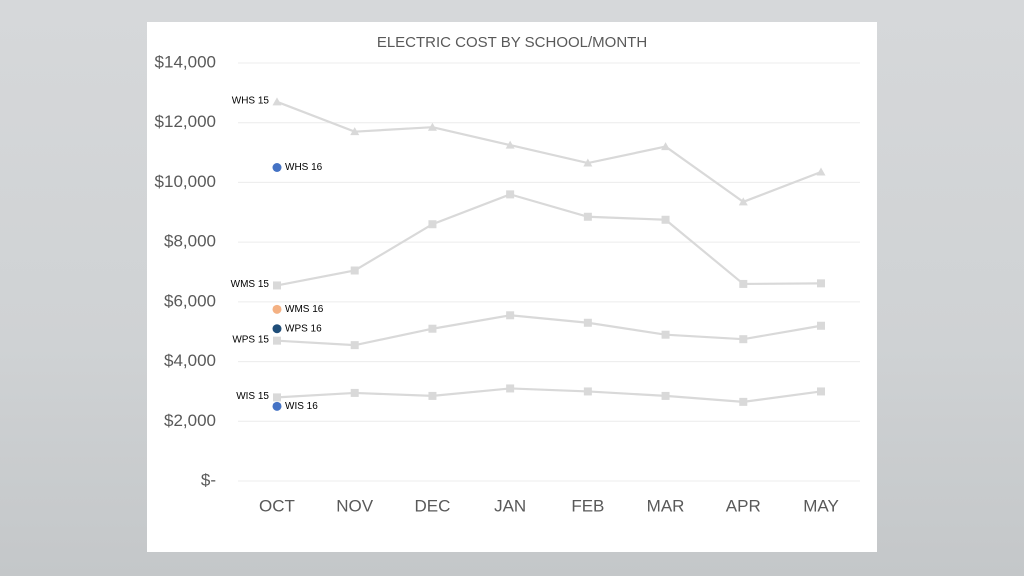 This screenshot has height=576, width=1024. Describe the element at coordinates (303, 328) in the screenshot. I see `series-label: WPS 16` at that location.